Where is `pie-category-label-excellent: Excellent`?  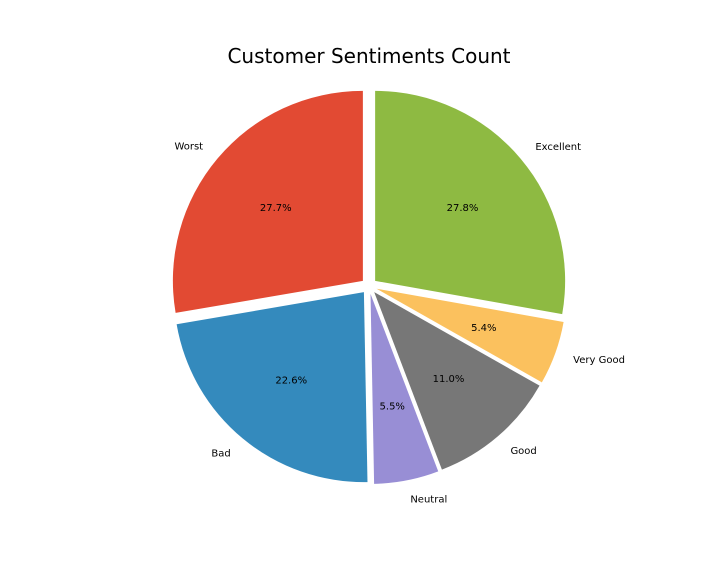 pie-category-label-excellent: Excellent is located at coordinates (558, 147).